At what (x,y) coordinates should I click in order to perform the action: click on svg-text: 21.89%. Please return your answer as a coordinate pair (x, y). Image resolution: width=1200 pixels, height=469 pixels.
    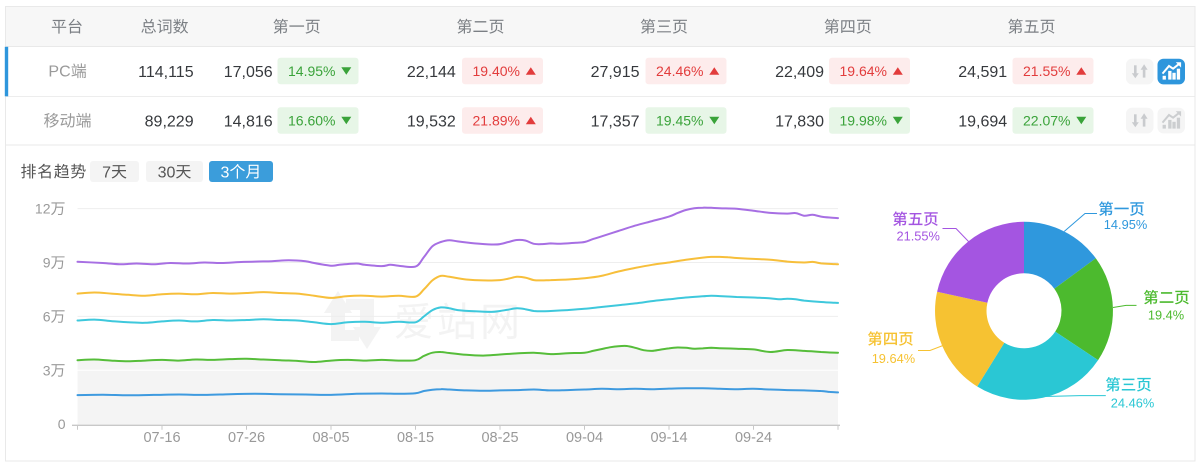
    Looking at the image, I should click on (496, 121).